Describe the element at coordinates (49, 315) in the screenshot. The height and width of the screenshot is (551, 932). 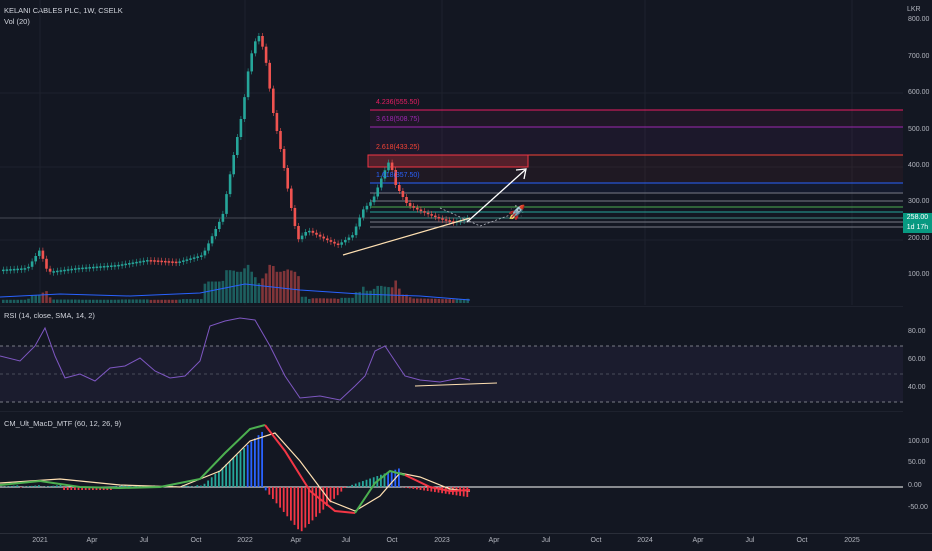
I see `rsi-legend: RSI (14, close, SMA, 14, 2)` at that location.